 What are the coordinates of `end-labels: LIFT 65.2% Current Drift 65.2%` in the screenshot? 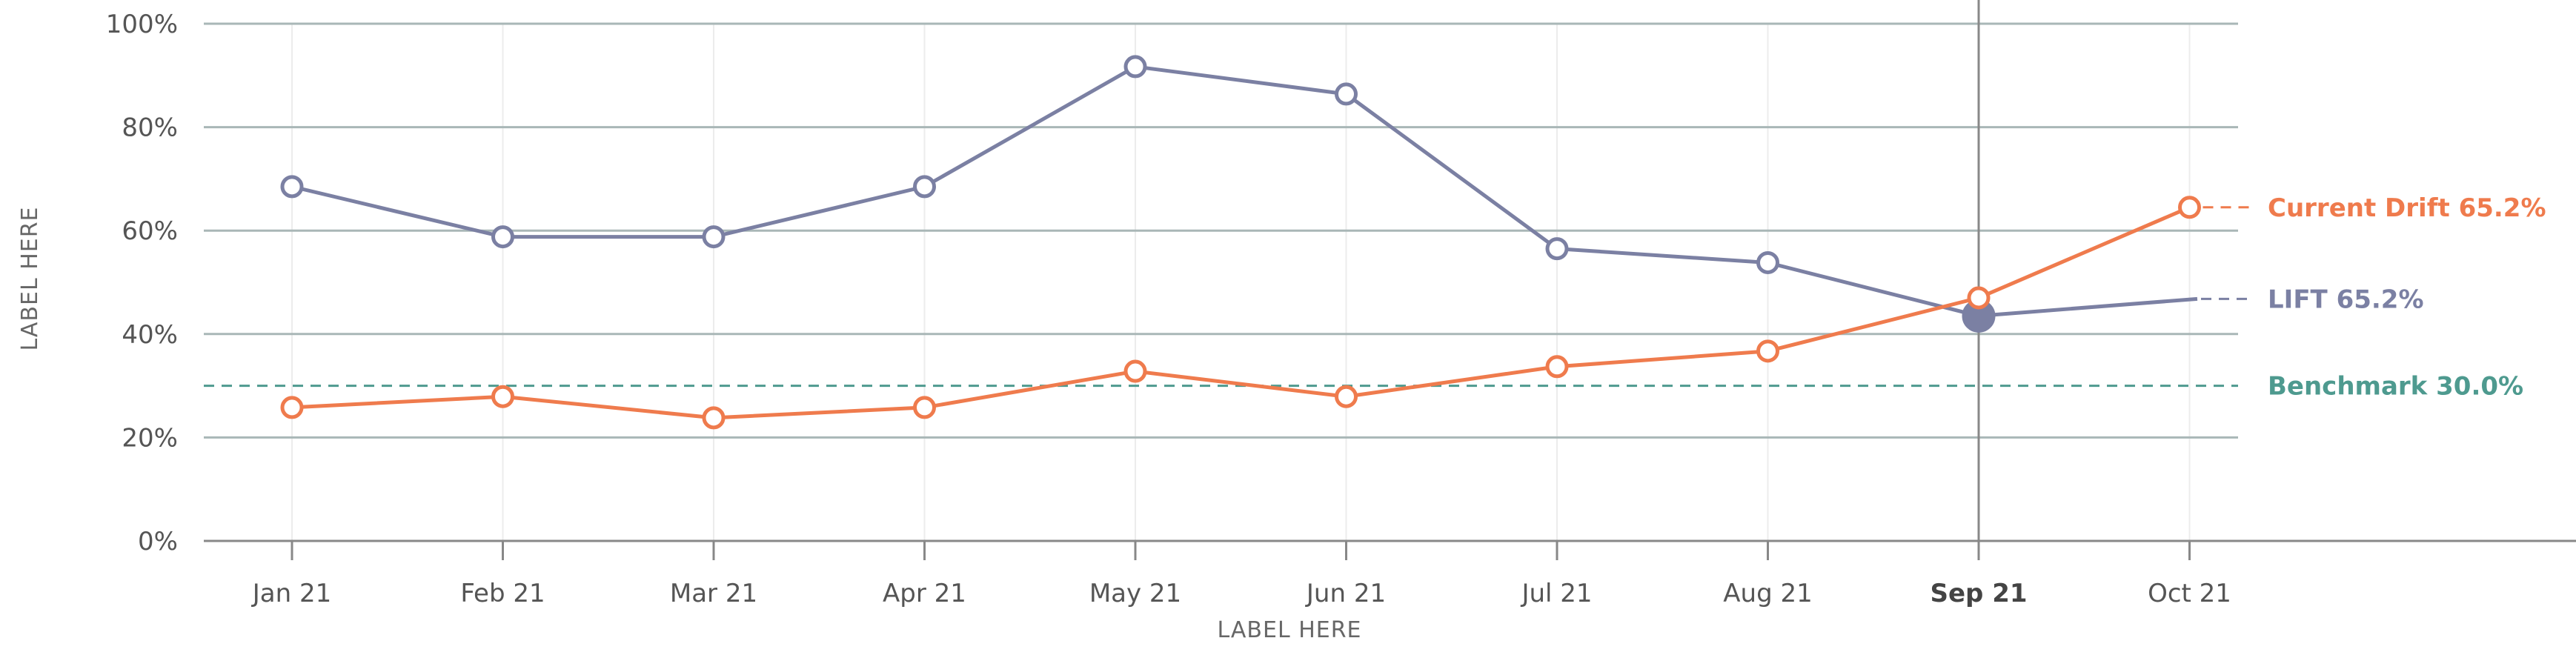 It's located at (2373, 253).